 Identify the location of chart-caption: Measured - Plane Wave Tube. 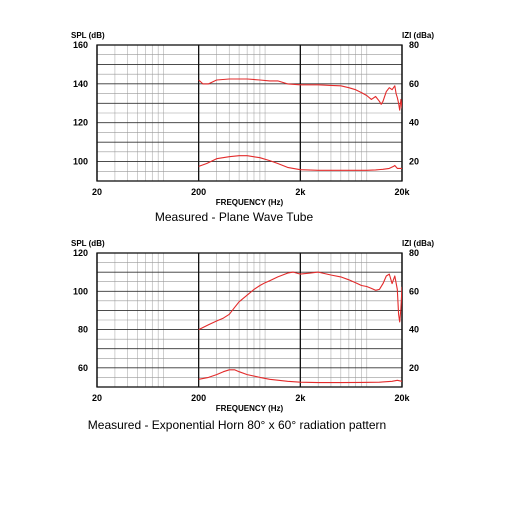
(234, 217).